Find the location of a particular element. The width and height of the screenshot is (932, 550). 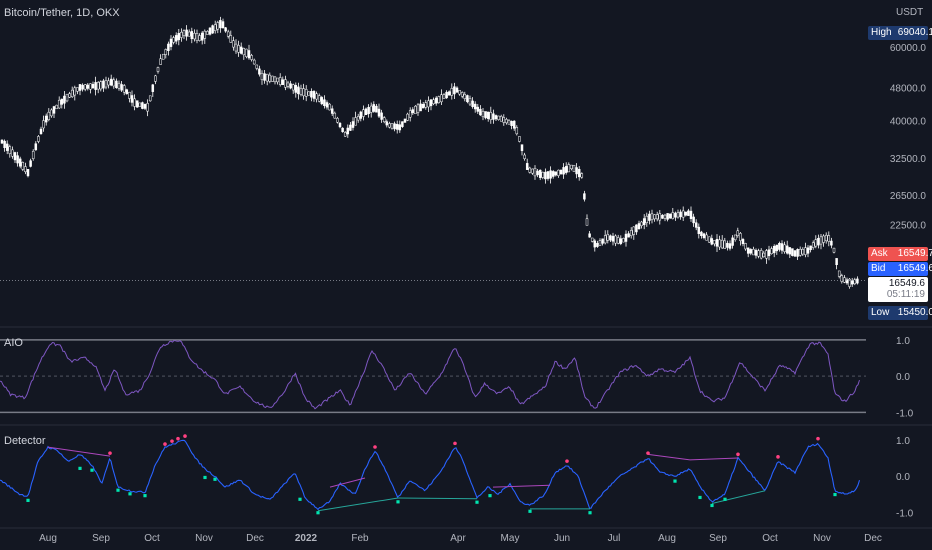

time-tick-label: May is located at coordinates (510, 538).